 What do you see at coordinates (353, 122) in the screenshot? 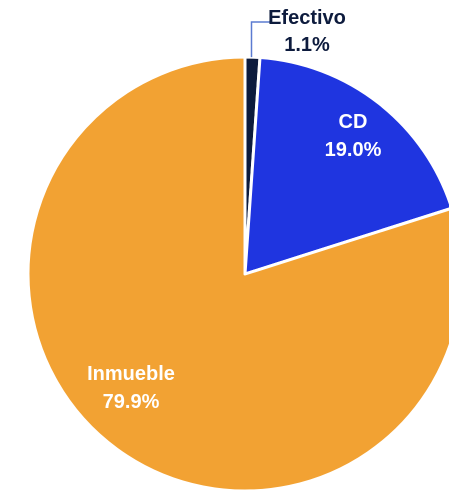
I see `slice-label-cd: CD` at bounding box center [353, 122].